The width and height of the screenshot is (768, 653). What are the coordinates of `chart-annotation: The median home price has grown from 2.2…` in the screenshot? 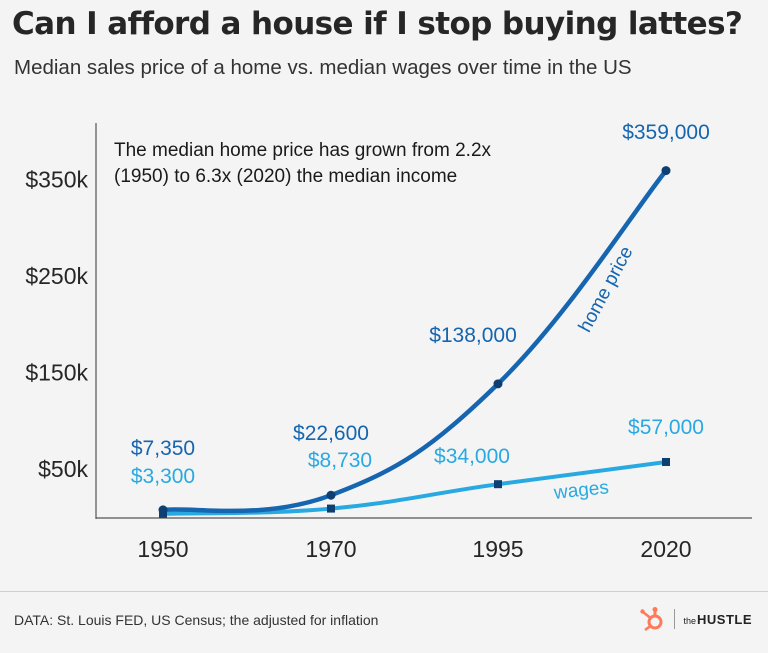 It's located at (303, 163).